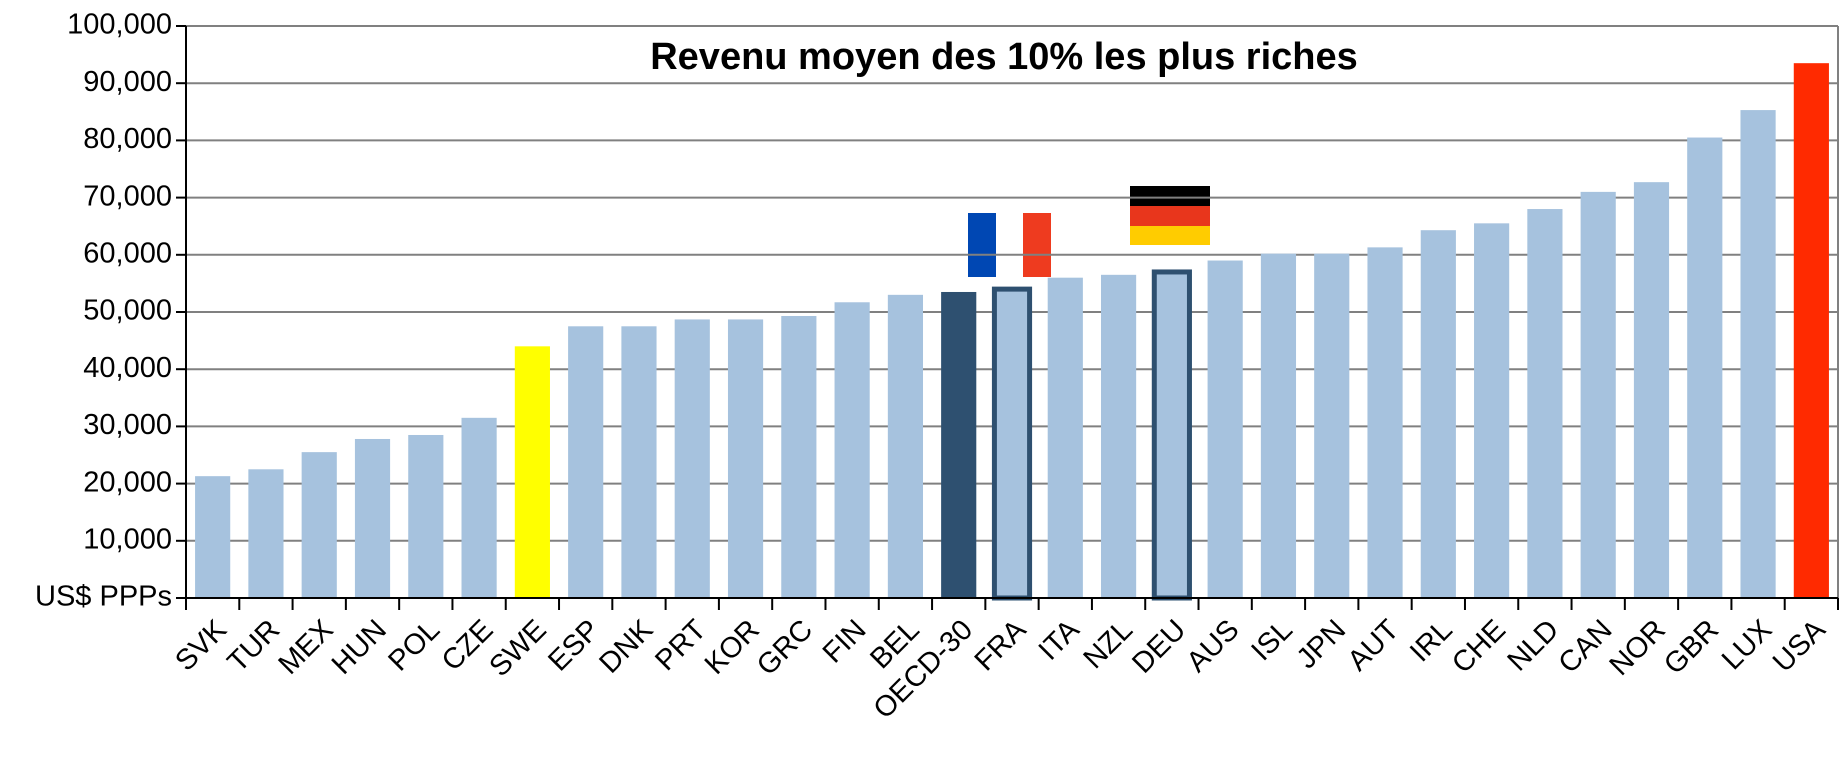 The image size is (1845, 772). What do you see at coordinates (127, 425) in the screenshot?
I see `y-tick-label: 30,000` at bounding box center [127, 425].